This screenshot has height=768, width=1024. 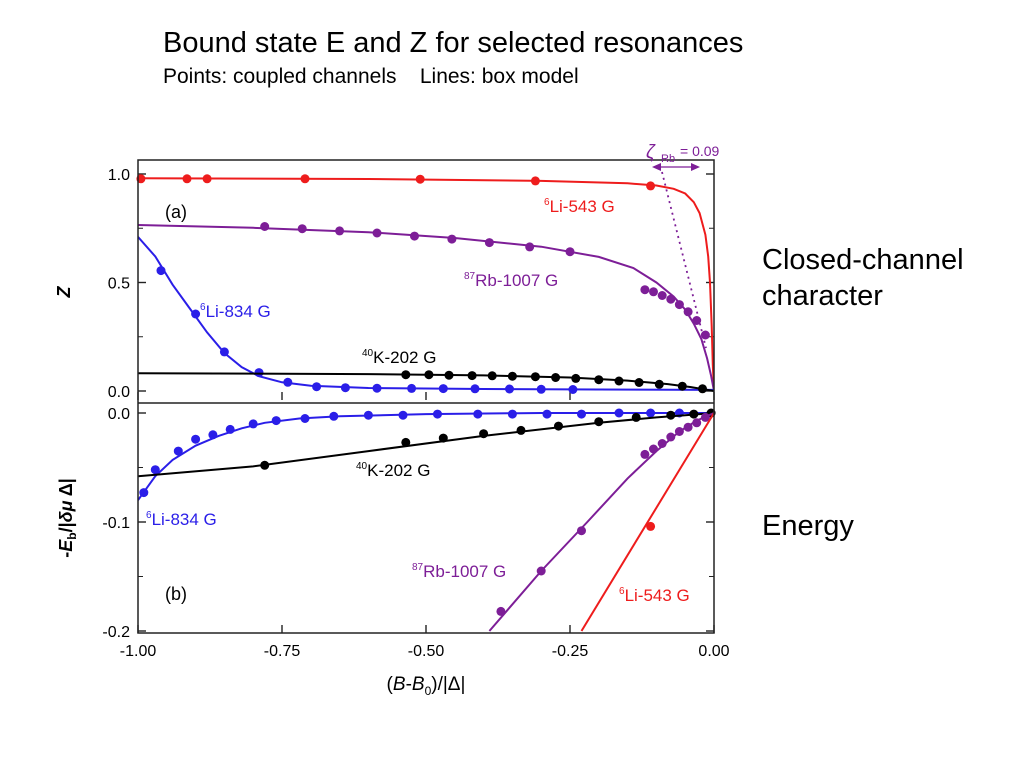 I want to click on y-axis-label-b: -Eb/|δμ Δ|, so click(x=67, y=518).